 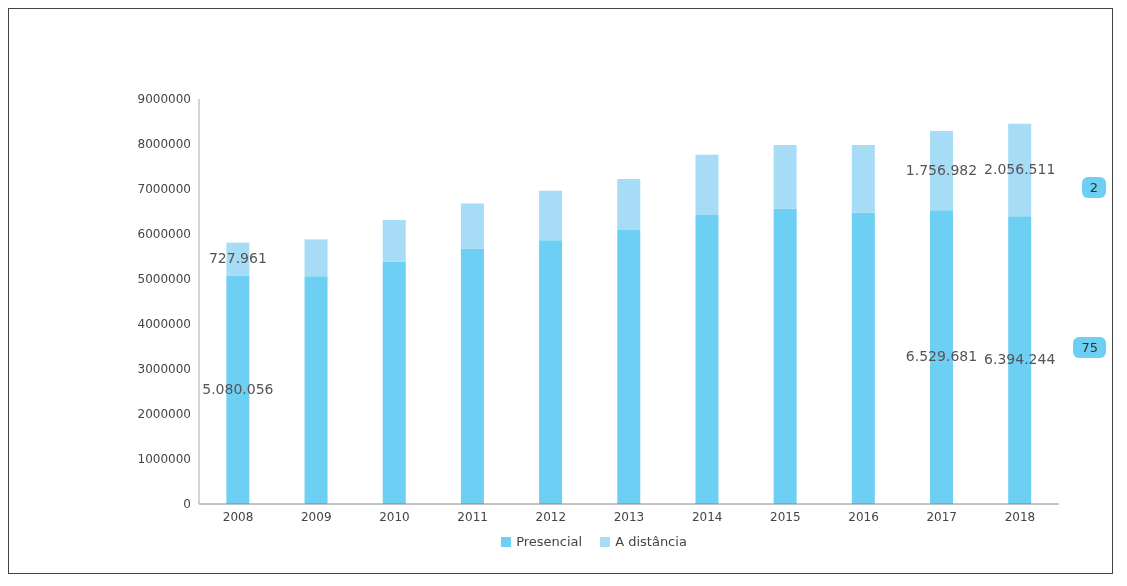 I want to click on x-tick-label: 2016, so click(x=863, y=516).